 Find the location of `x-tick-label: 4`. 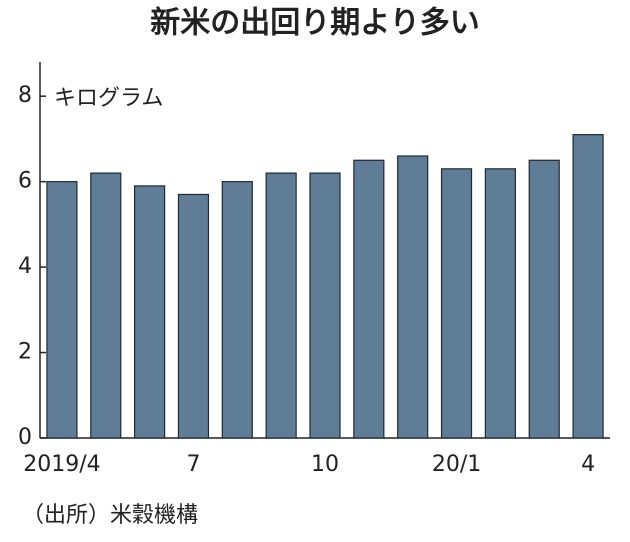

x-tick-label: 4 is located at coordinates (588, 464).